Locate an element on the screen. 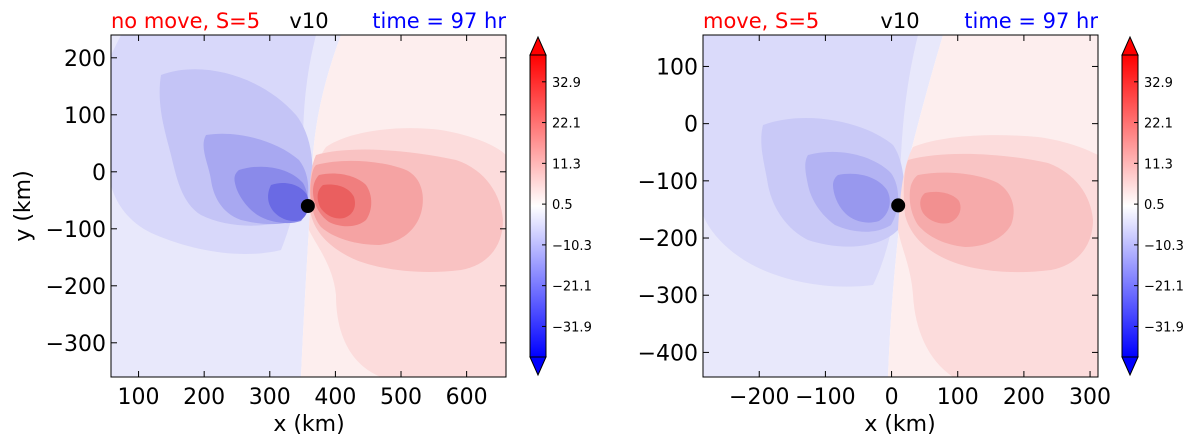 This screenshot has height=447, width=1193. panel-title-left: move, S=5 is located at coordinates (761, 21).